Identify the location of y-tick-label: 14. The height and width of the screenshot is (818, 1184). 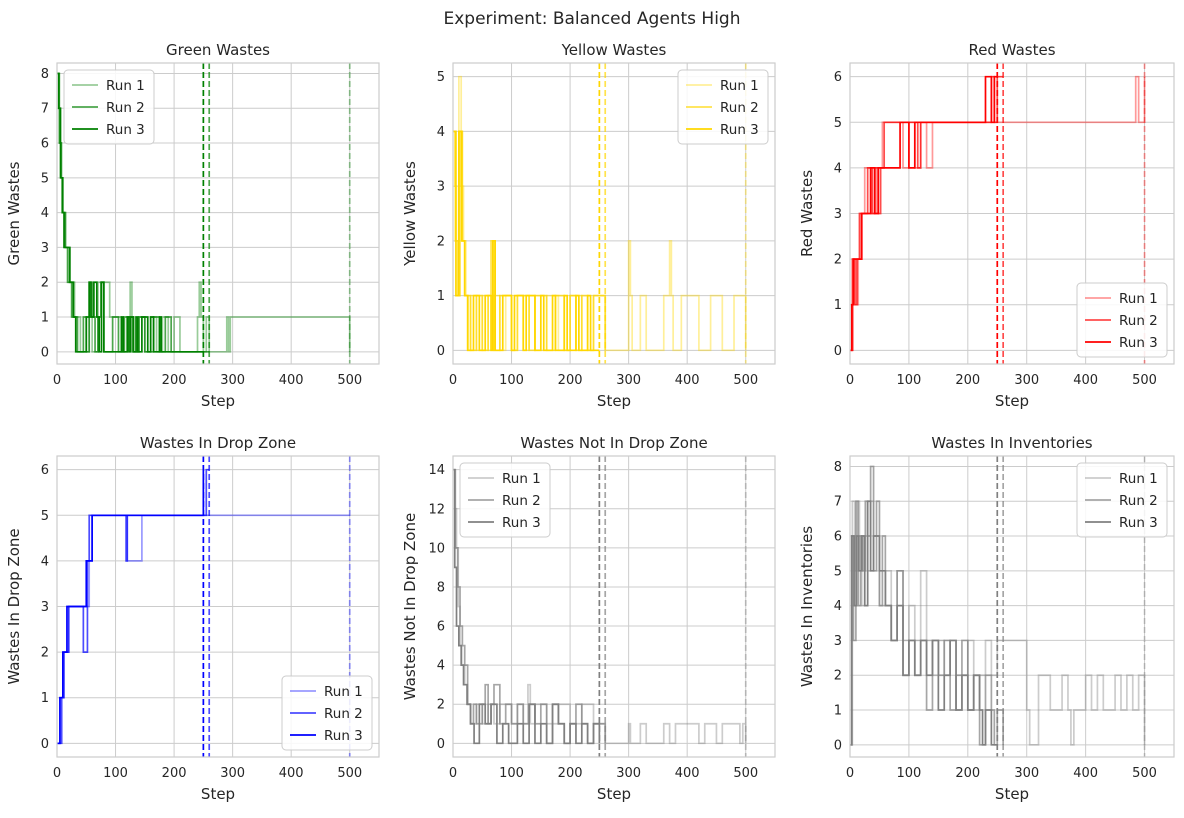
(436, 470).